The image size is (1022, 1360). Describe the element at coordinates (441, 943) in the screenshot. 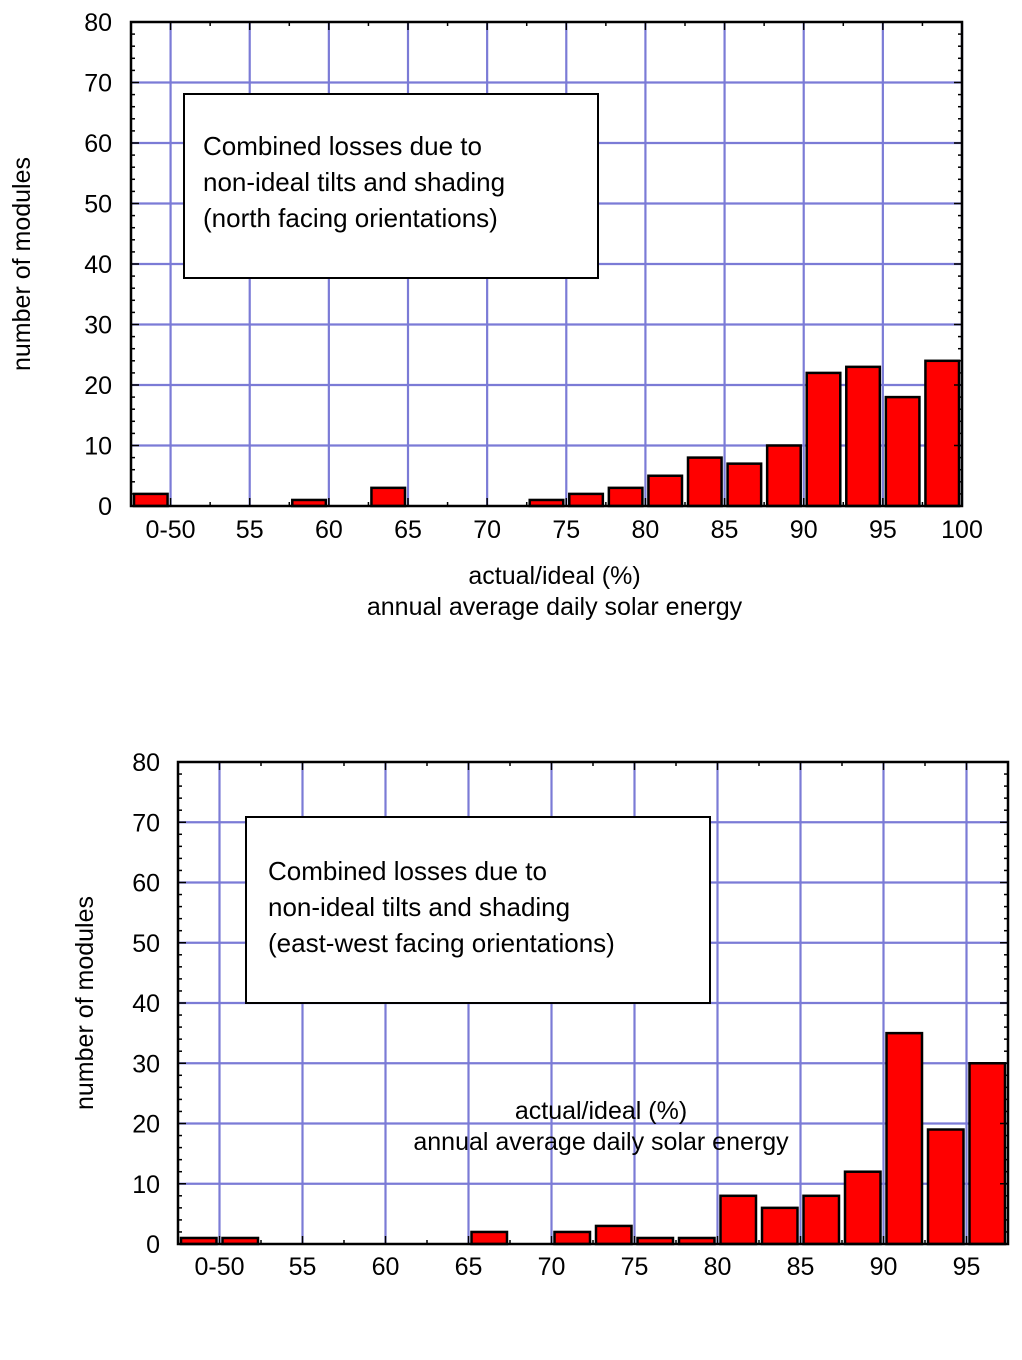

I see `annotation-line: (east-west facing orientations)` at that location.